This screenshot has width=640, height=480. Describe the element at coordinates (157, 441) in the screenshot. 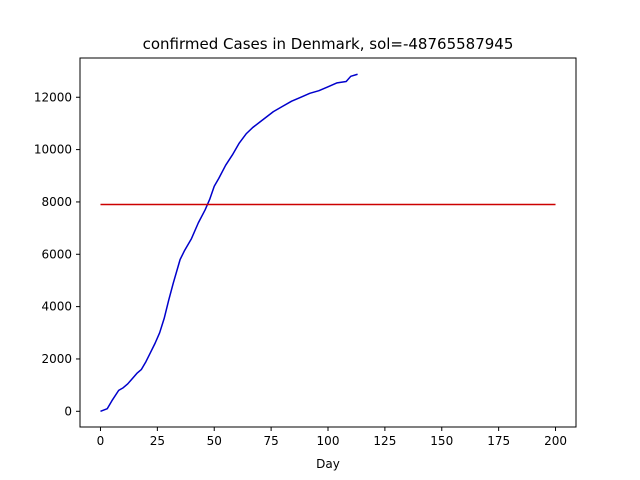

I see `x-tick-label-25: 25` at that location.